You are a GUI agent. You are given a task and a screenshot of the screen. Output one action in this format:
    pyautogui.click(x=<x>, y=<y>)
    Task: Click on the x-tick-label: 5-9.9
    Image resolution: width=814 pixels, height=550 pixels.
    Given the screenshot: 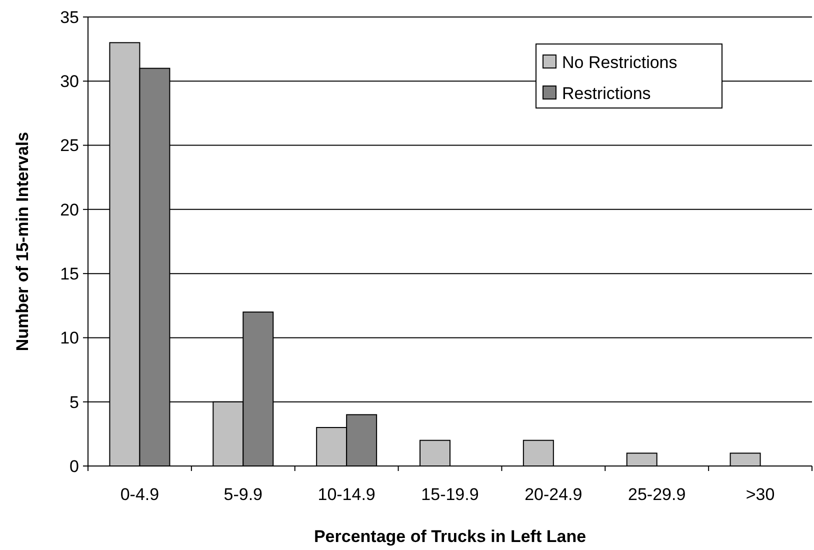 What is the action you would take?
    pyautogui.click(x=243, y=494)
    